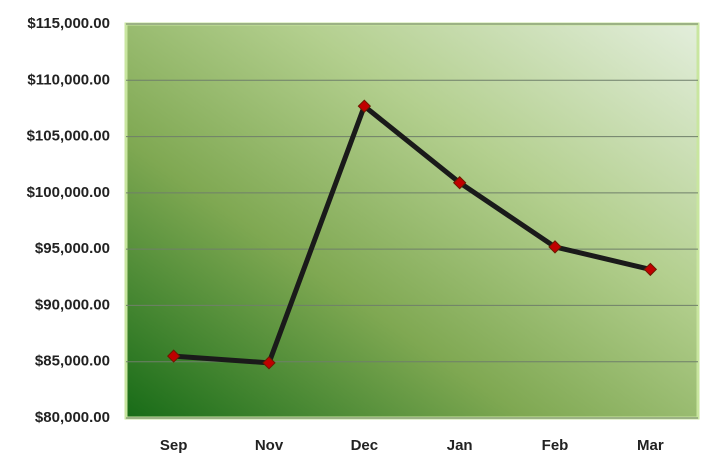 This screenshot has width=714, height=475. I want to click on x-tick-label: Sep, so click(174, 445).